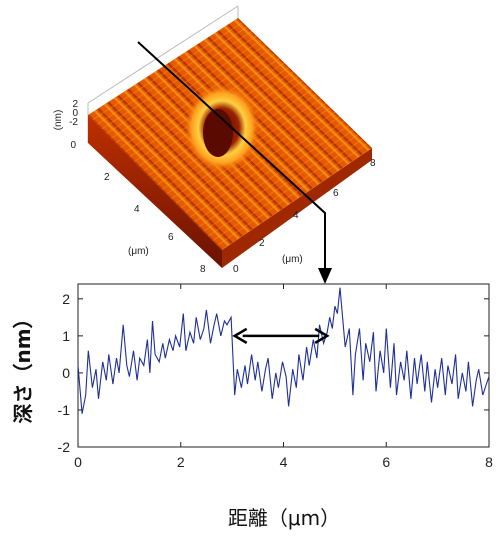  Describe the element at coordinates (107, 177) in the screenshot. I see `surface-left-tick-2: 2` at that location.